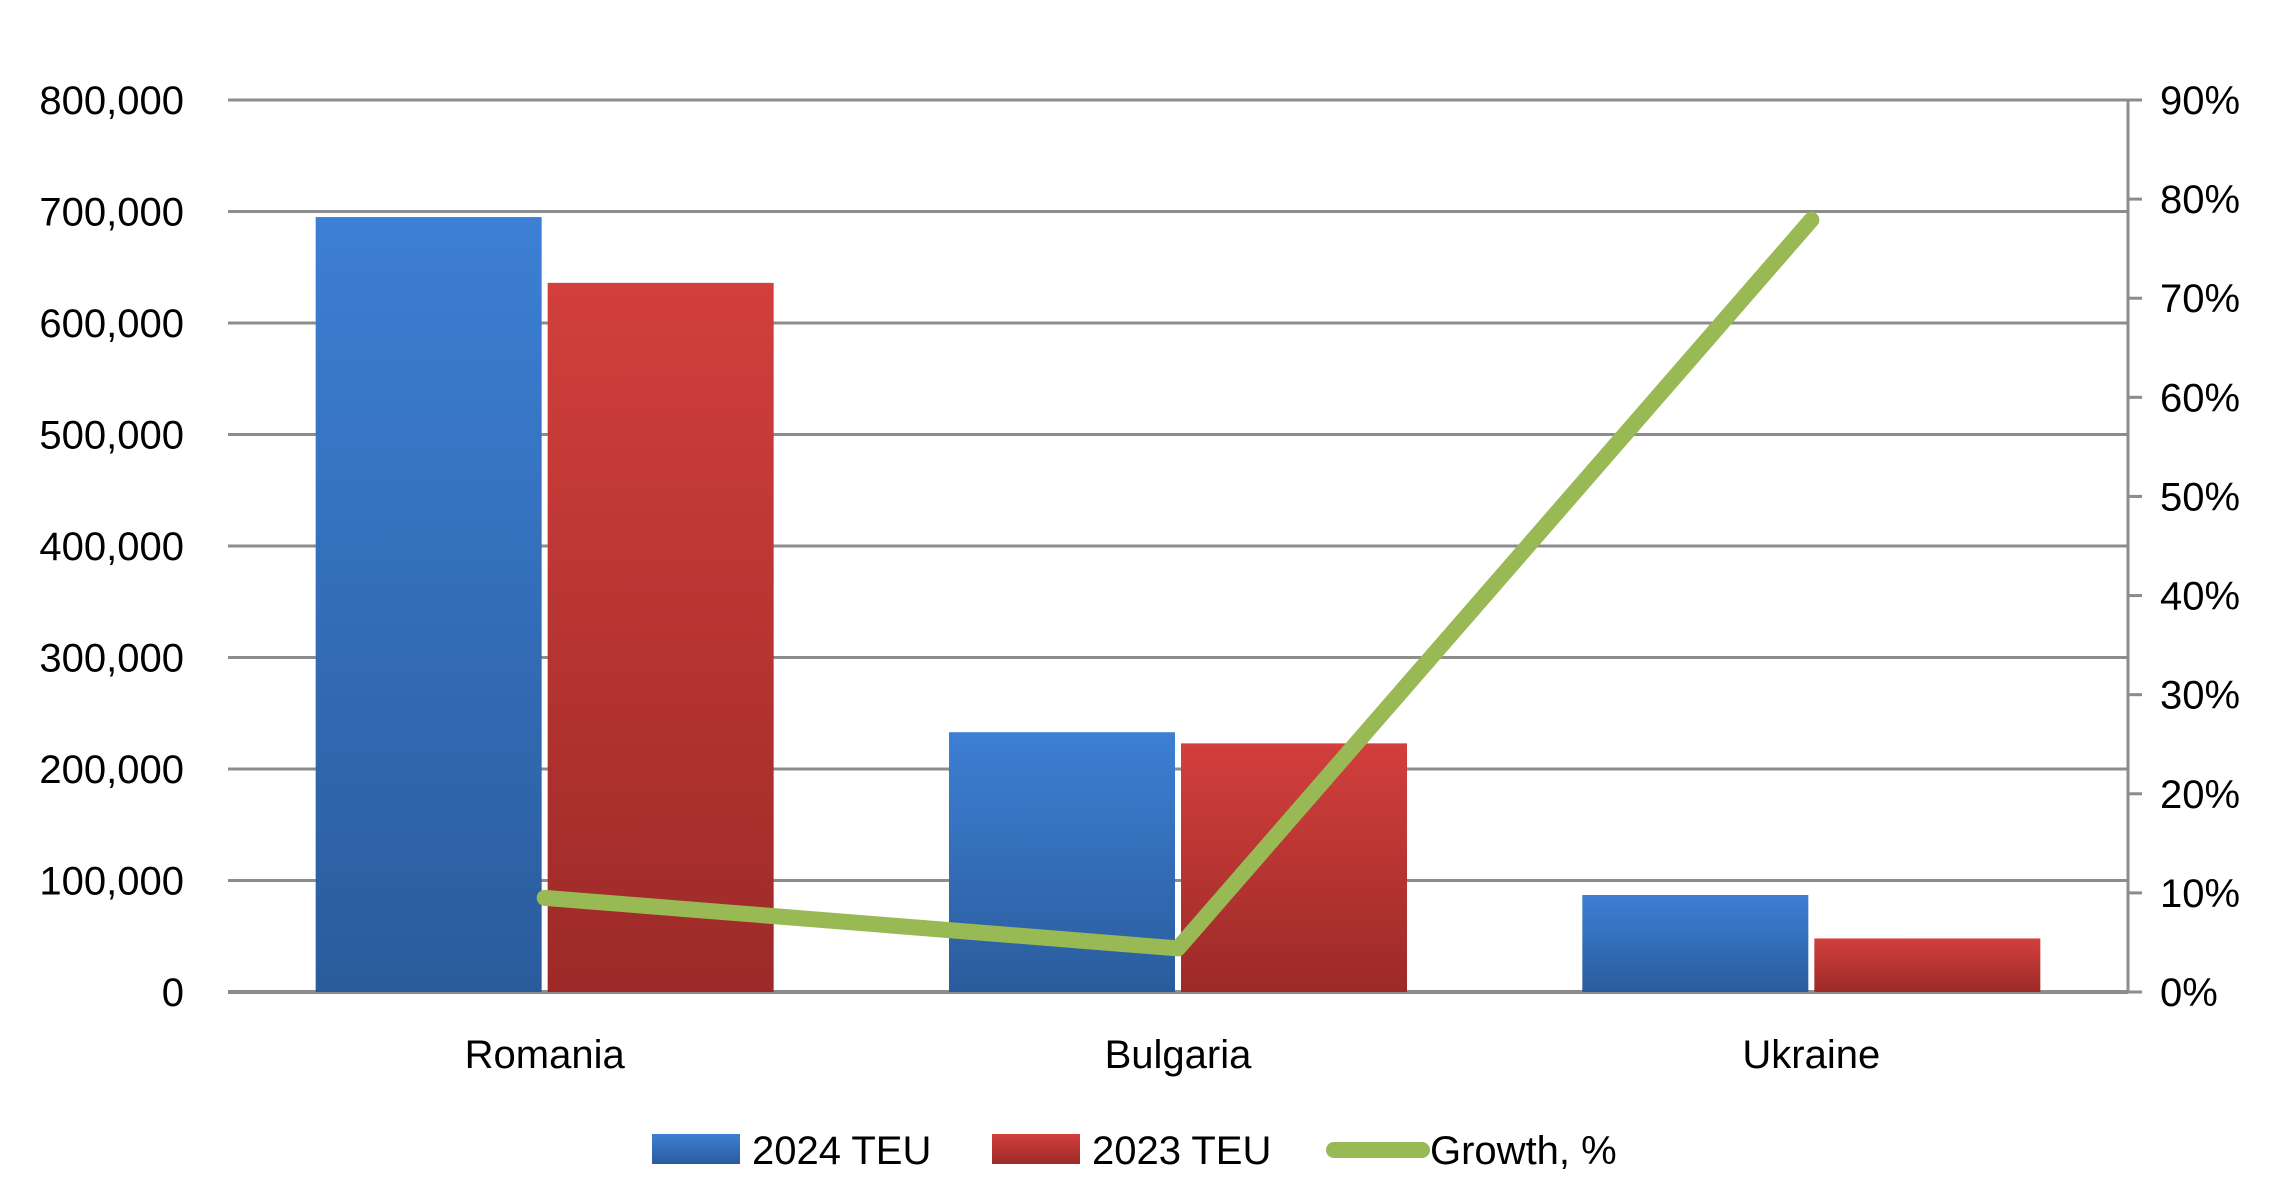 This screenshot has height=1184, width=2288. Describe the element at coordinates (2200, 547) in the screenshot. I see `right-axis-tick-labels: 0% 10% 20% 30% 40% 50% 60% 70% 80% 90%` at that location.